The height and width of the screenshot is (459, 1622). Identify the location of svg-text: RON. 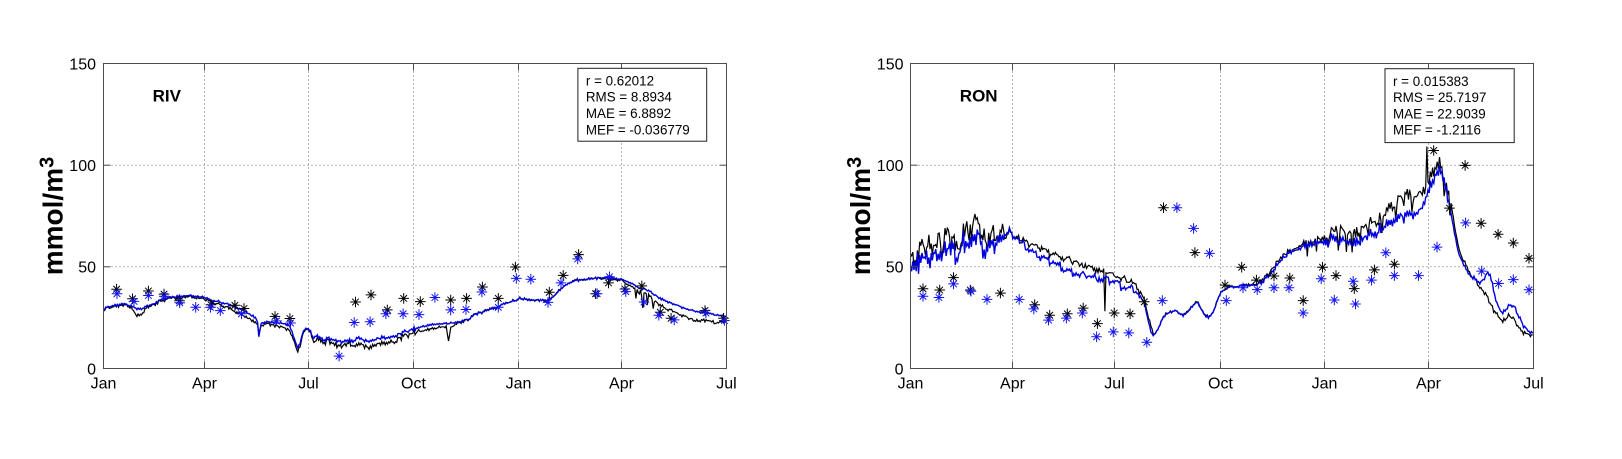
(979, 96).